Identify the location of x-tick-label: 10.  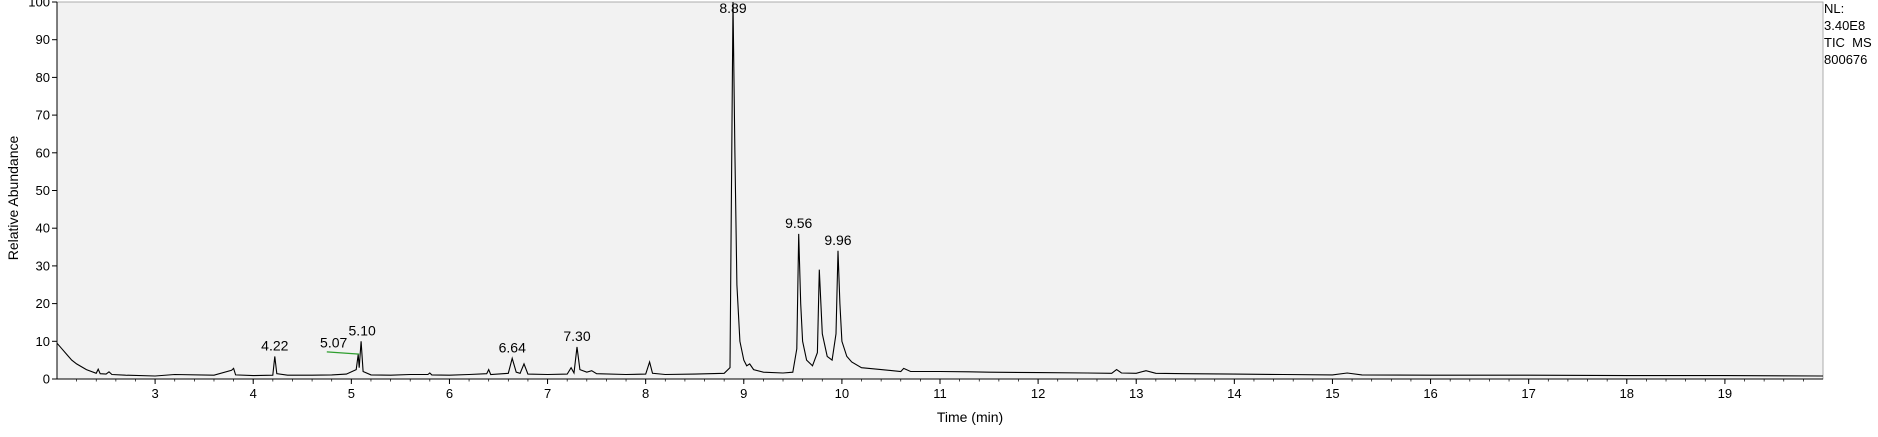
(842, 393).